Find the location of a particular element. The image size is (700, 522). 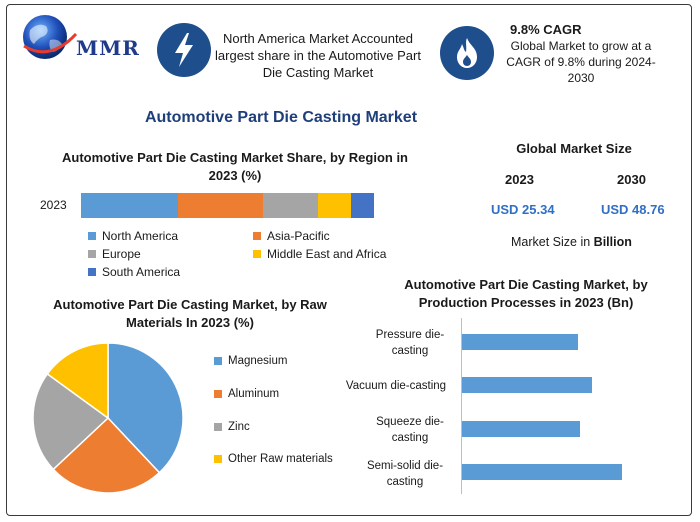

legend-label: Middle East and Africa is located at coordinates (327, 254).